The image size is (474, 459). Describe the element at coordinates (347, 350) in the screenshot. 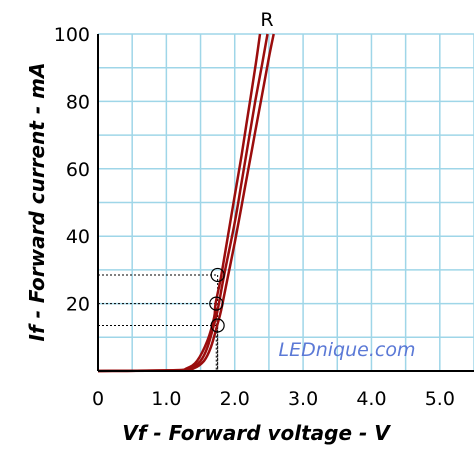

I see `watermark-text: LEDnique.com` at that location.